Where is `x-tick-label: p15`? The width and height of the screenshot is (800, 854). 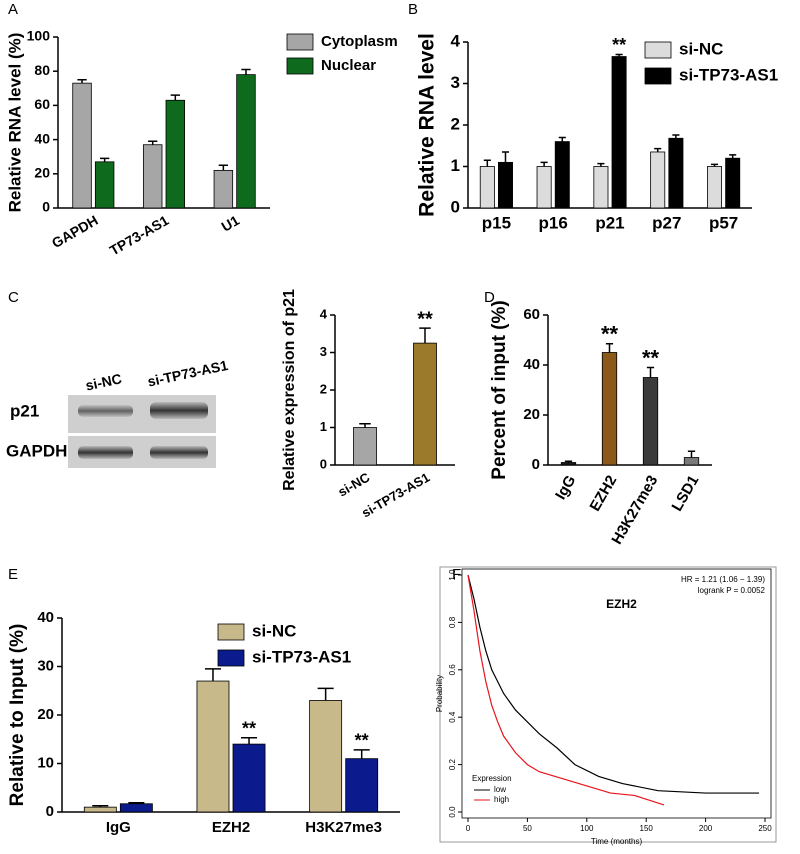 x-tick-label: p15 is located at coordinates (496, 222).